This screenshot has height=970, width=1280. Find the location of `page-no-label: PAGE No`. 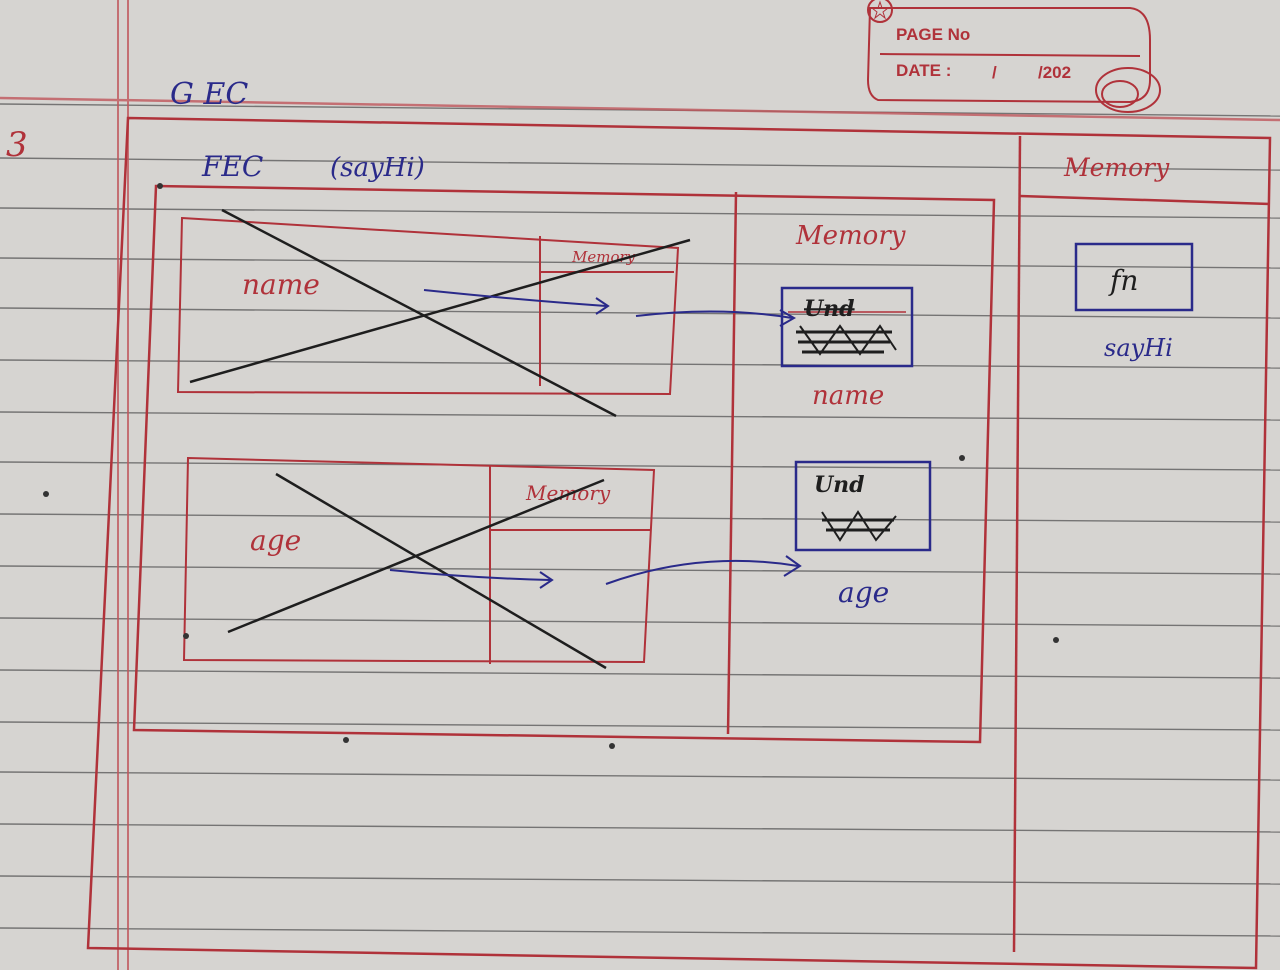

page-no-label: PAGE No is located at coordinates (933, 34).